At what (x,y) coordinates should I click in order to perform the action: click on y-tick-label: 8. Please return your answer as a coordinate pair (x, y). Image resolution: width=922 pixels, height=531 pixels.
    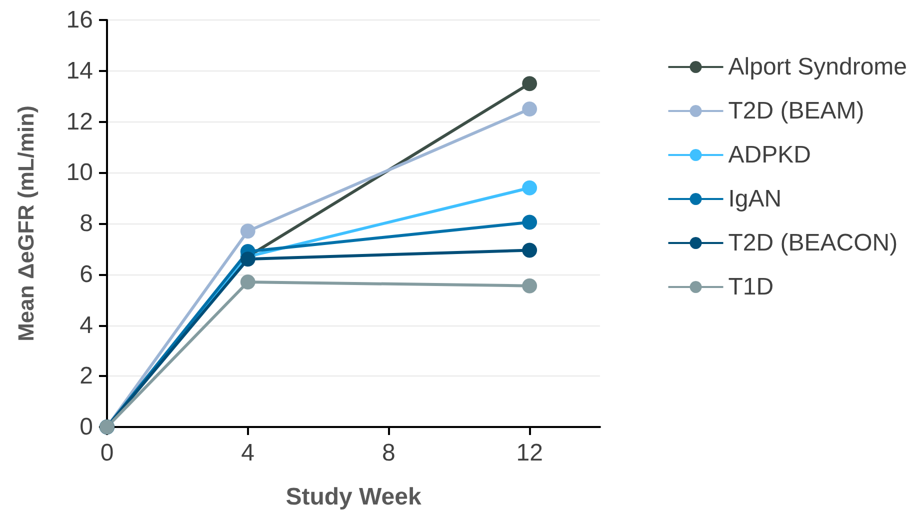
    Looking at the image, I should click on (86, 223).